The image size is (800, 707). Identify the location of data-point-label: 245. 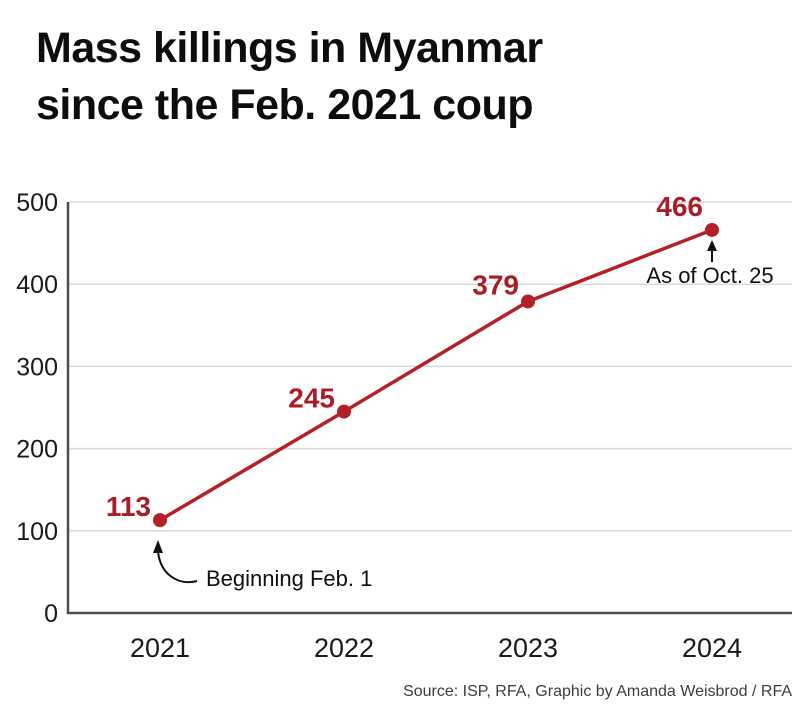
(311, 398).